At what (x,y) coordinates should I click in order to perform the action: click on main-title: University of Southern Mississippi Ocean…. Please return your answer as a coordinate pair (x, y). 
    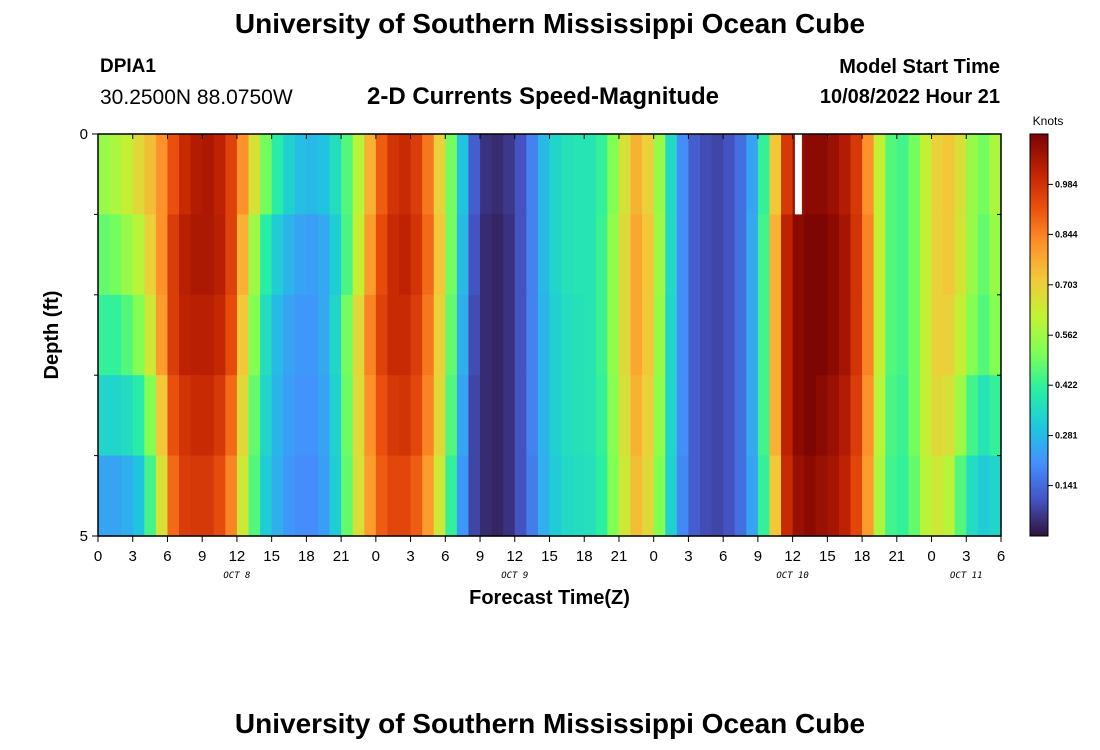
    Looking at the image, I should click on (550, 23).